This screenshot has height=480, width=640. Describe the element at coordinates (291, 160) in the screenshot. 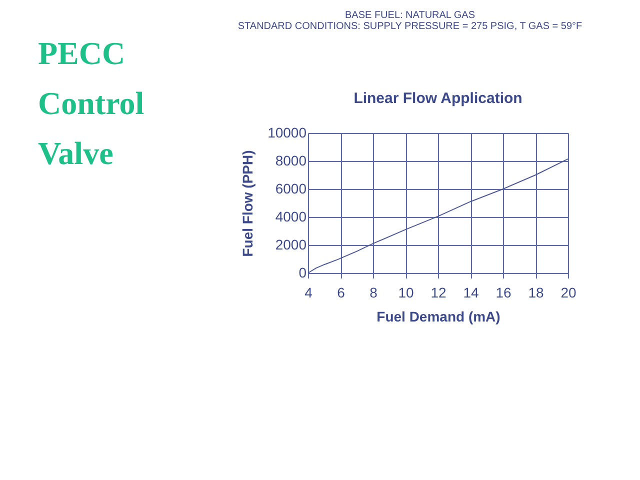

I see `y-tick-label: 8000` at that location.